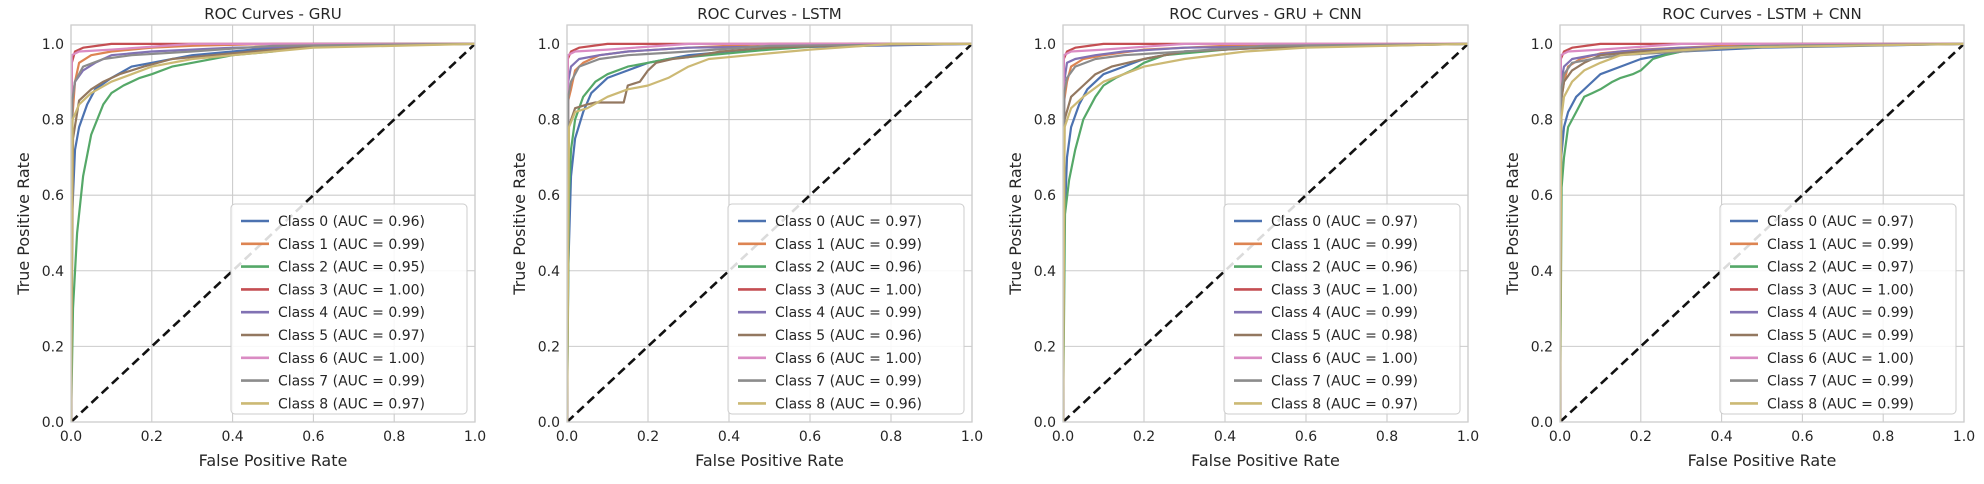 The width and height of the screenshot is (1984, 484). I want to click on chart-title: ROC Curves - LSTM + CNN, so click(1762, 14).